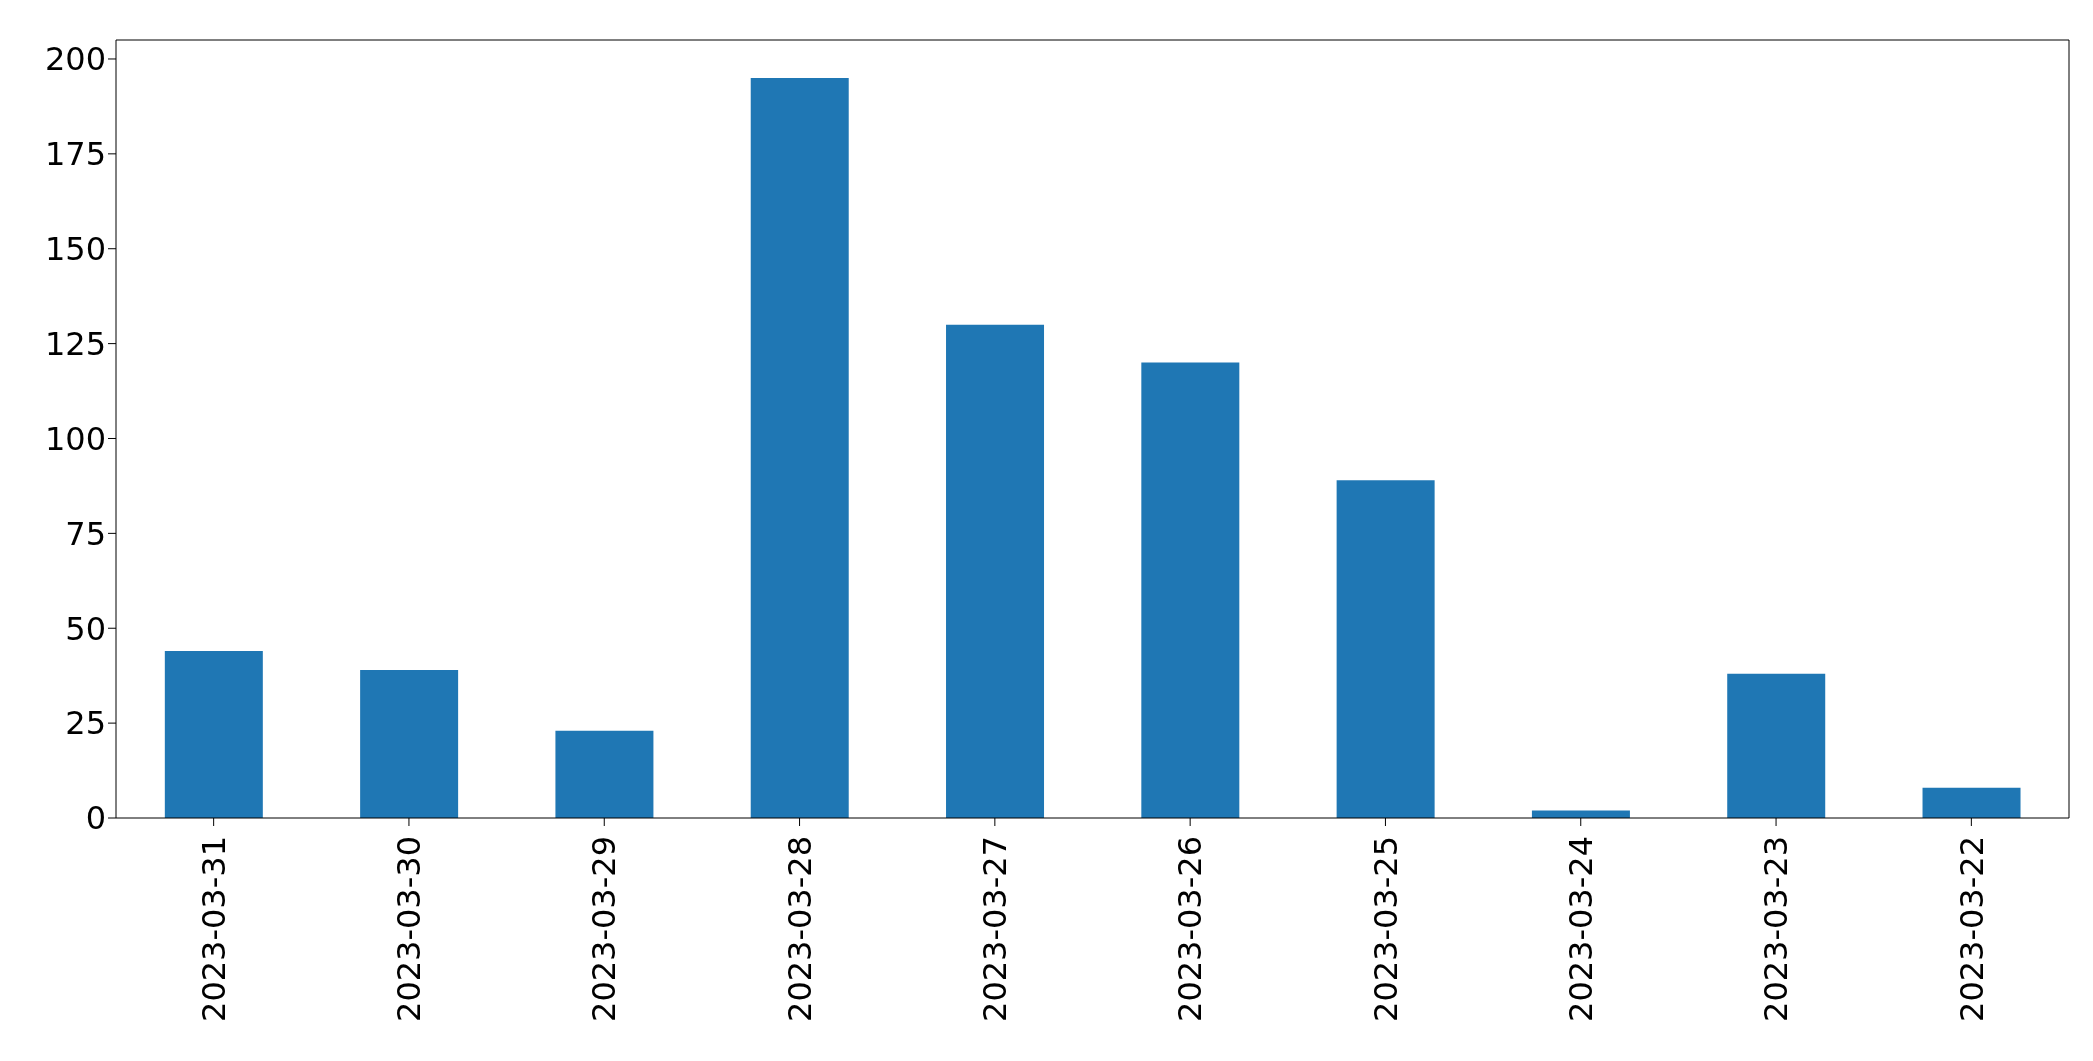 The image size is (2093, 1061). What do you see at coordinates (85, 628) in the screenshot?
I see `y-tick-label: 50` at bounding box center [85, 628].